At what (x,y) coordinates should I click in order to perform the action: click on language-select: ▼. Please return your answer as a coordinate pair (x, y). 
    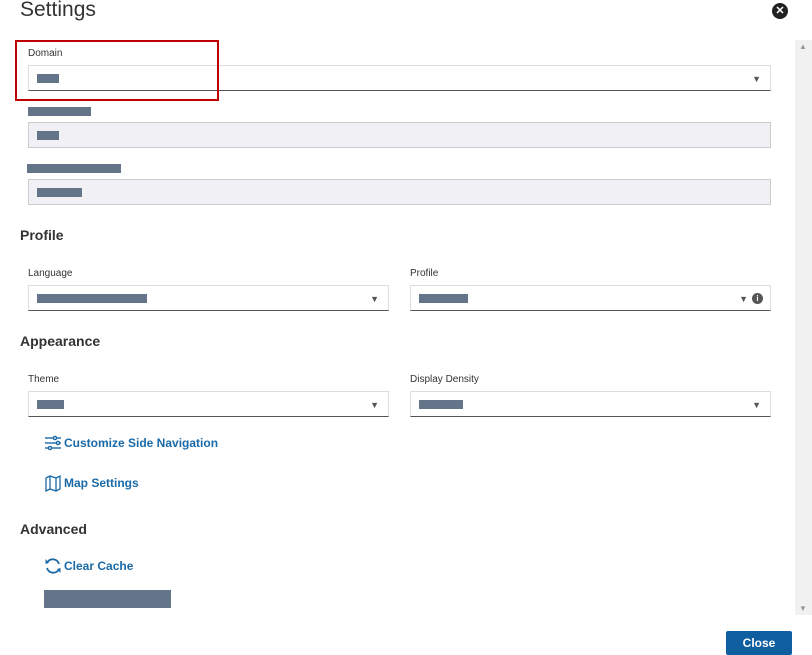
    Looking at the image, I should click on (208, 298).